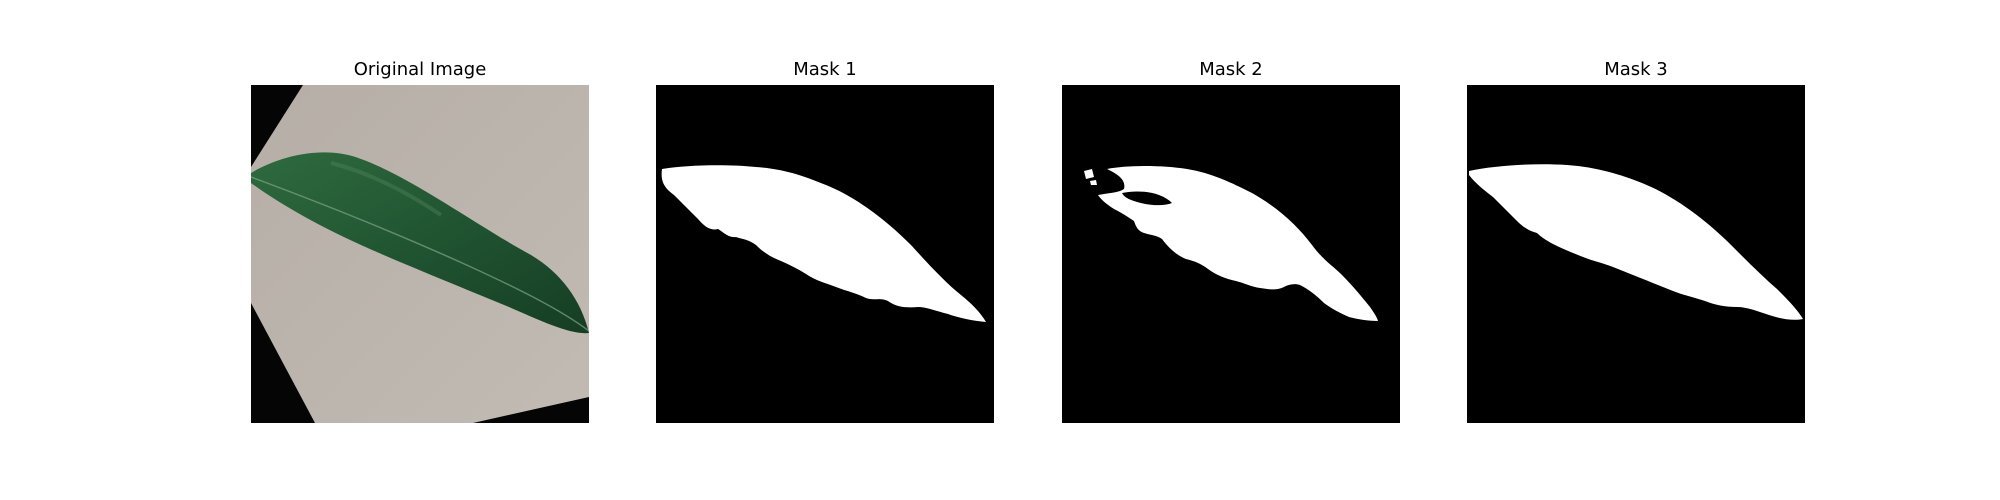 The width and height of the screenshot is (2000, 500). Describe the element at coordinates (1147, 198) in the screenshot. I see `mask-hole` at that location.